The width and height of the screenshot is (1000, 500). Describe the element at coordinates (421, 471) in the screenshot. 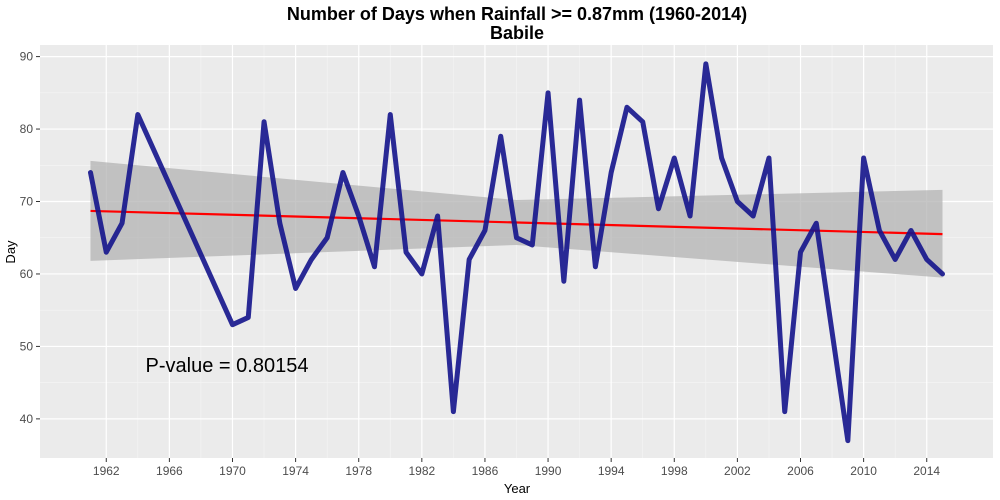

I see `x-tick-label: 1982` at that location.